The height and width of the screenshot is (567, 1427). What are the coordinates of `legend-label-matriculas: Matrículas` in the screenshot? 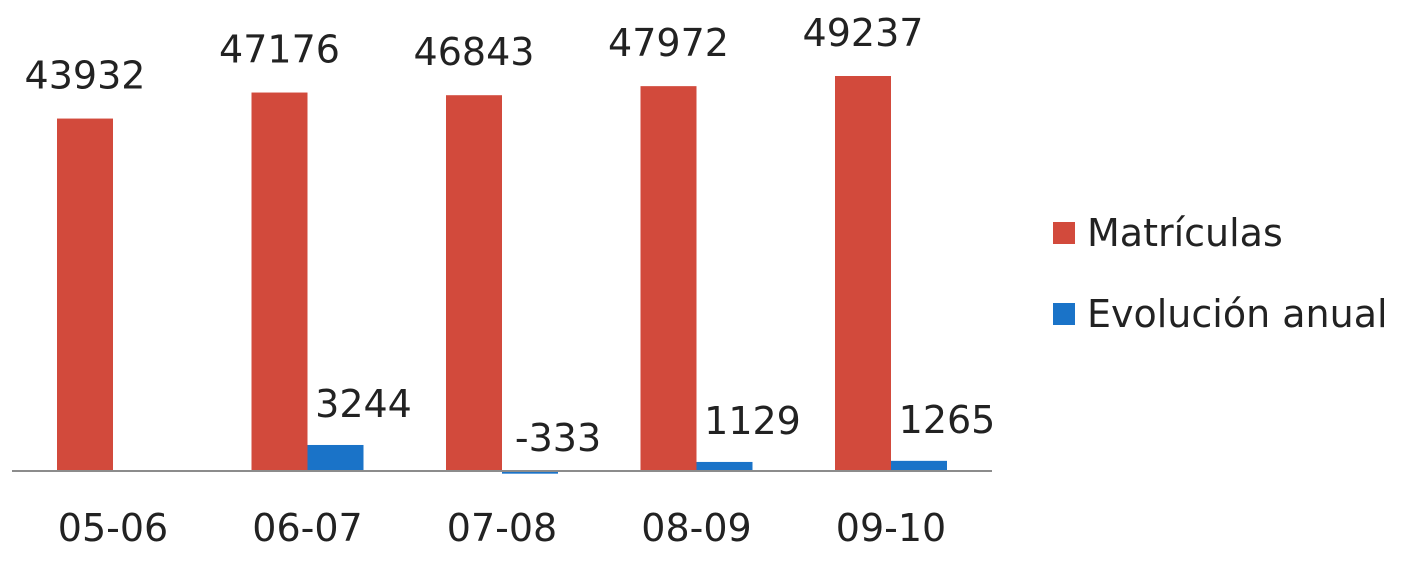 It's located at (1185, 233).